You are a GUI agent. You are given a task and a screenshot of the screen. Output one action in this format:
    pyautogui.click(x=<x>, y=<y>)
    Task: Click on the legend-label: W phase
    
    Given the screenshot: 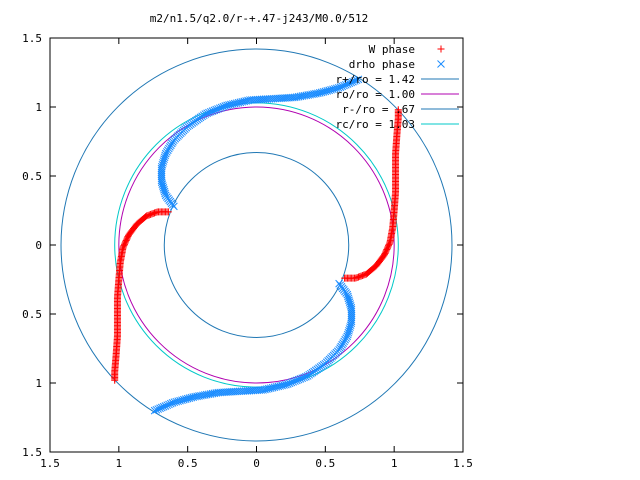 What is the action you would take?
    pyautogui.click(x=392, y=49)
    